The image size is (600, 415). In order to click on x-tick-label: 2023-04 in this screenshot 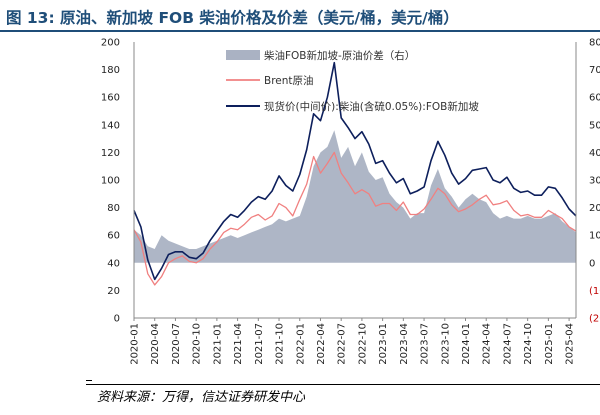, I will do `click(404, 344)`.